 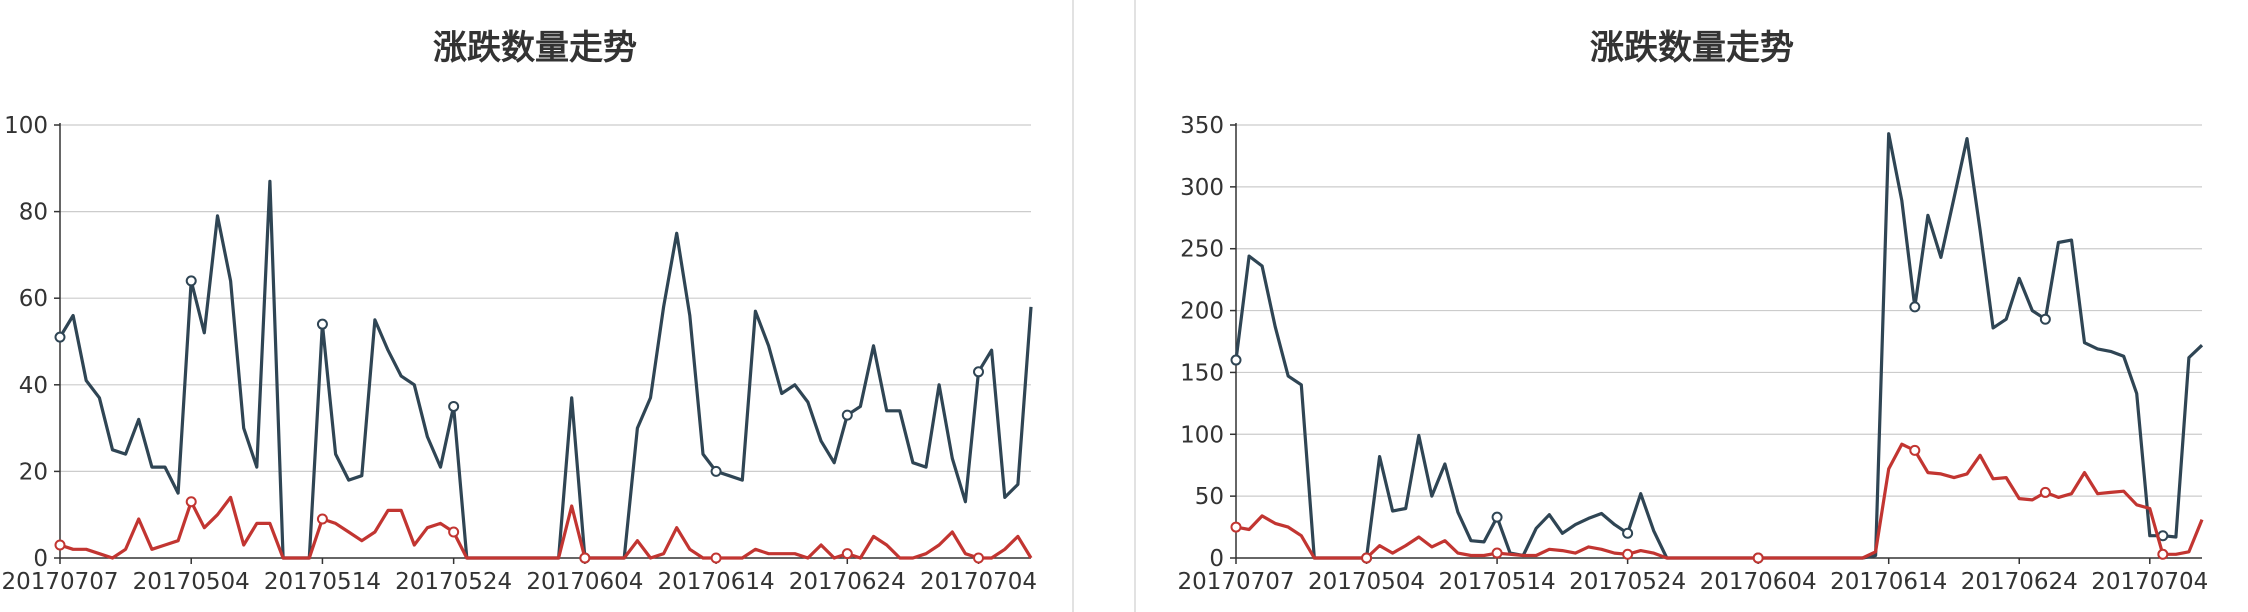 What do you see at coordinates (1202, 188) in the screenshot?
I see `y-tick-label: 300` at bounding box center [1202, 188].